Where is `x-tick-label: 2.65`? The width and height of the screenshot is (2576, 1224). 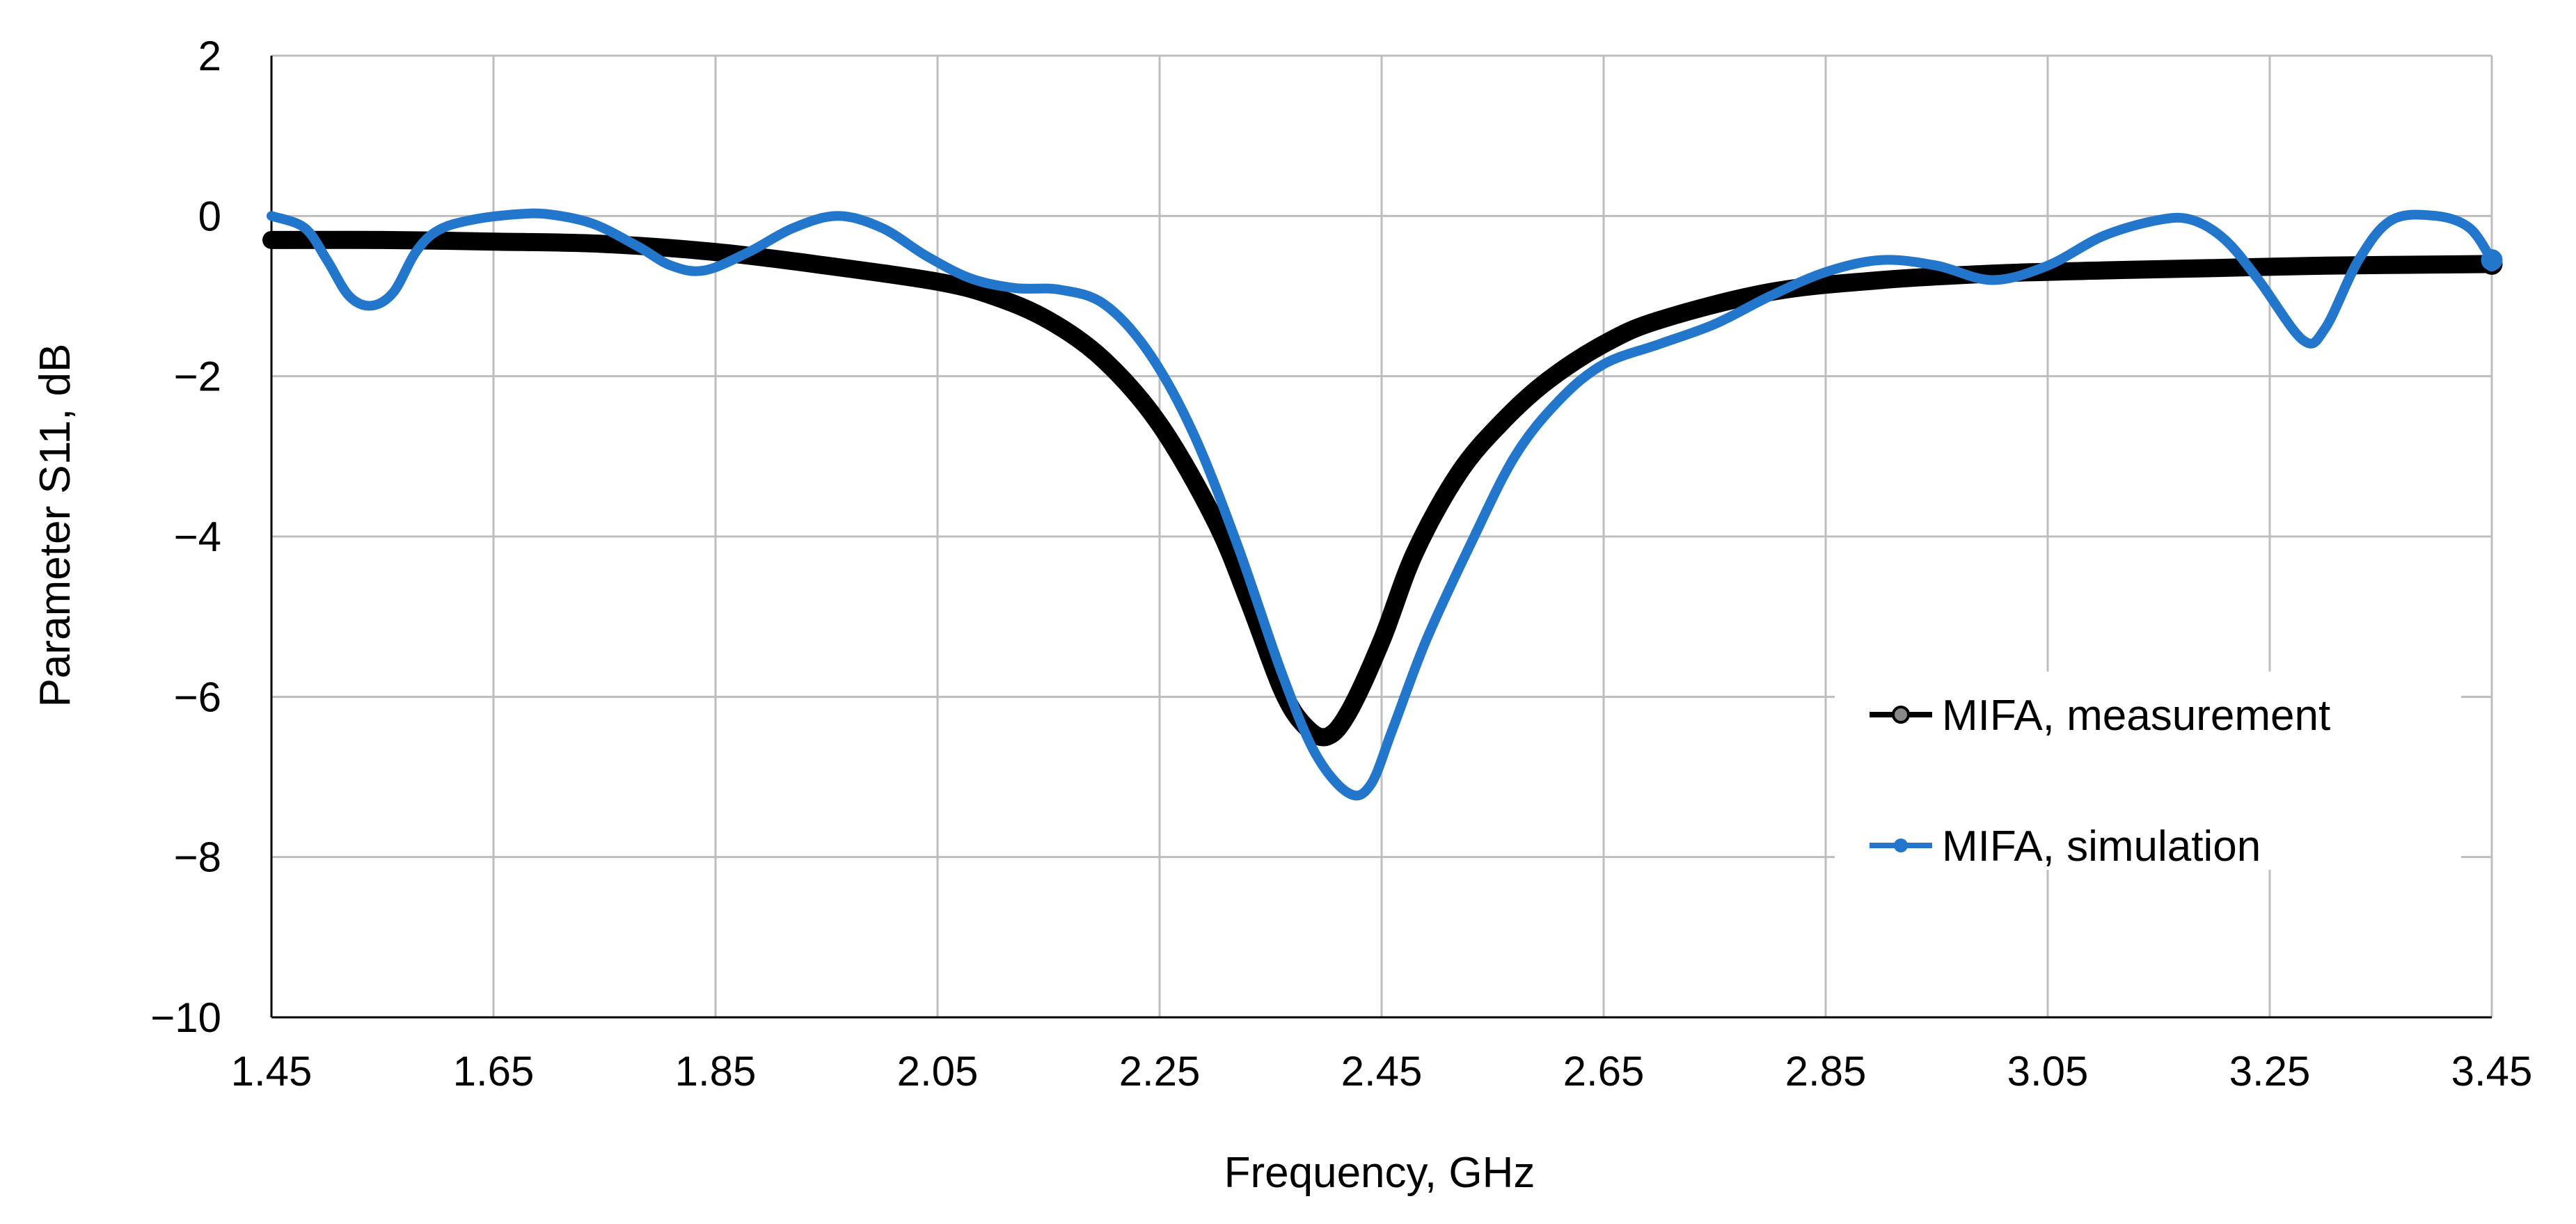 x-tick-label: 2.65 is located at coordinates (1604, 1071).